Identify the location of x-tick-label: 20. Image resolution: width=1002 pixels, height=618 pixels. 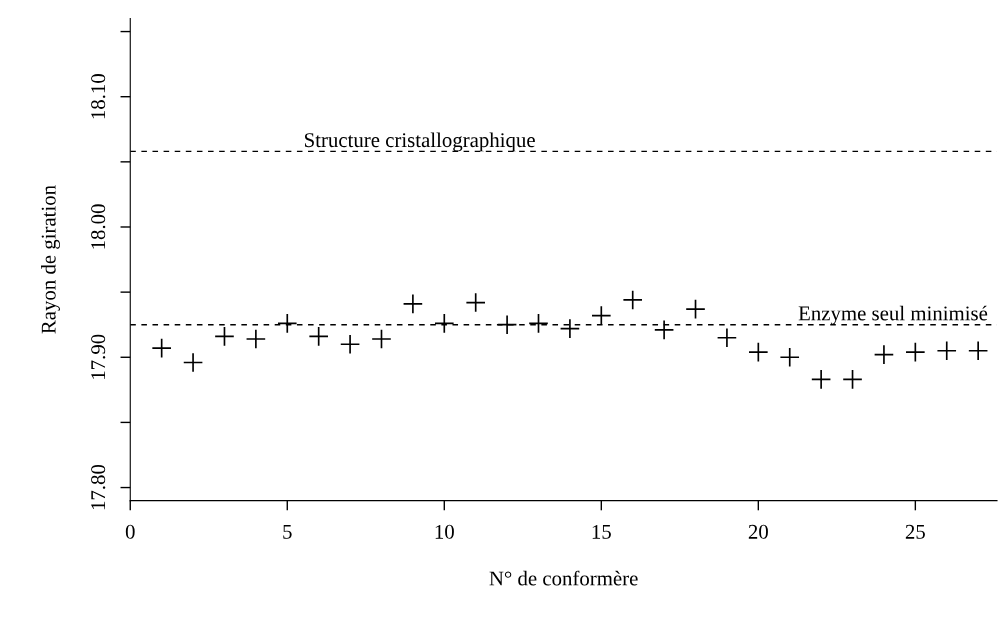
(758, 531).